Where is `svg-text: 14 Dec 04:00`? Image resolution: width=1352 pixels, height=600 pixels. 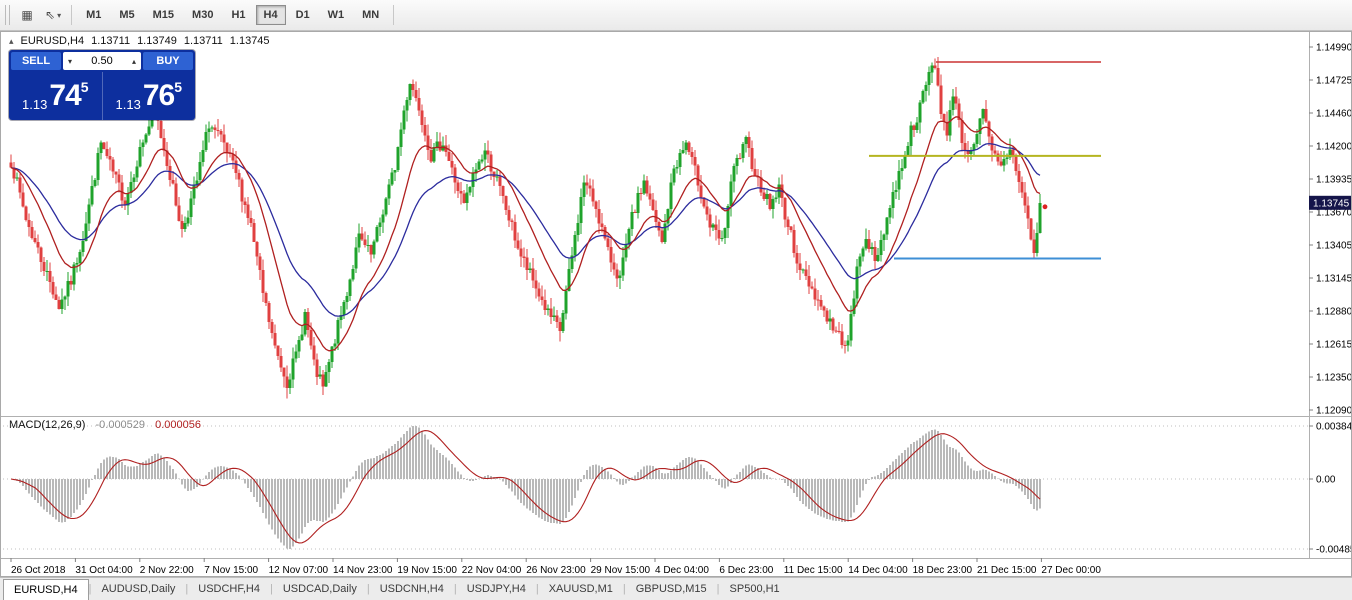
svg-text: 14 Dec 04:00 is located at coordinates (878, 570).